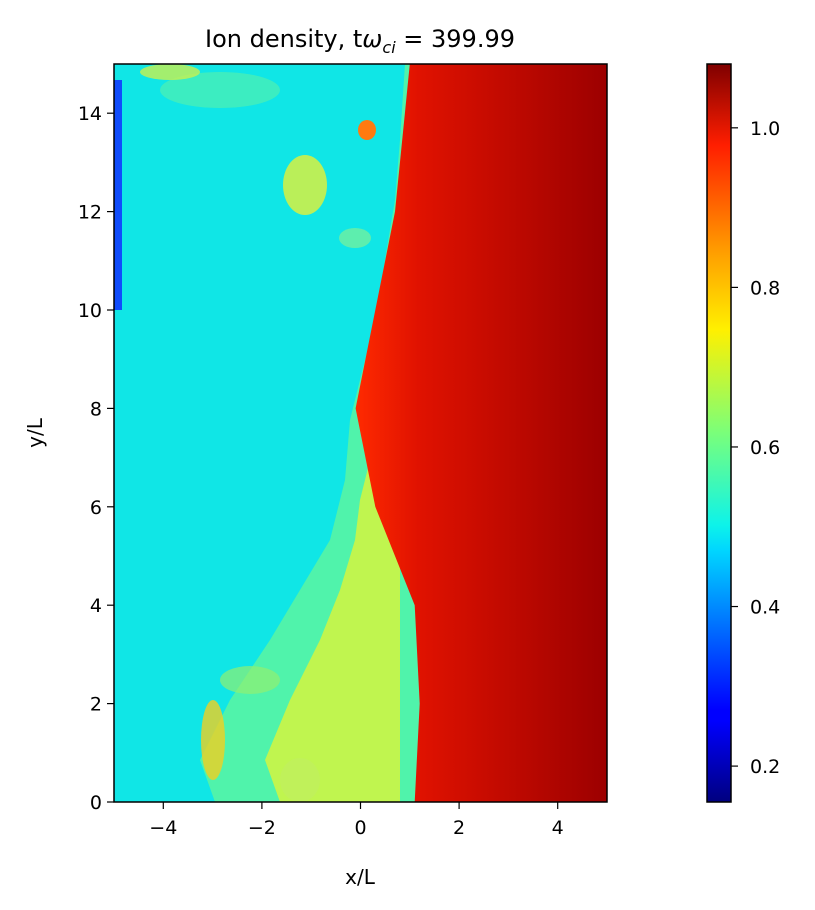 This screenshot has height=910, width=815. What do you see at coordinates (765, 608) in the screenshot?
I see `colorbar-tick-label: 0.4` at bounding box center [765, 608].